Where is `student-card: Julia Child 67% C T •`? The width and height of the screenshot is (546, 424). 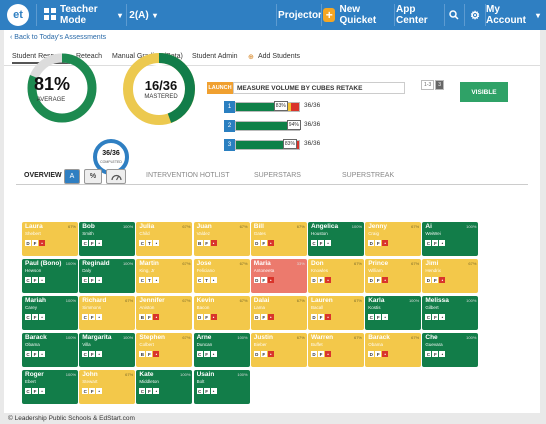 student-card: Julia Child 67% C T • is located at coordinates (164, 239).